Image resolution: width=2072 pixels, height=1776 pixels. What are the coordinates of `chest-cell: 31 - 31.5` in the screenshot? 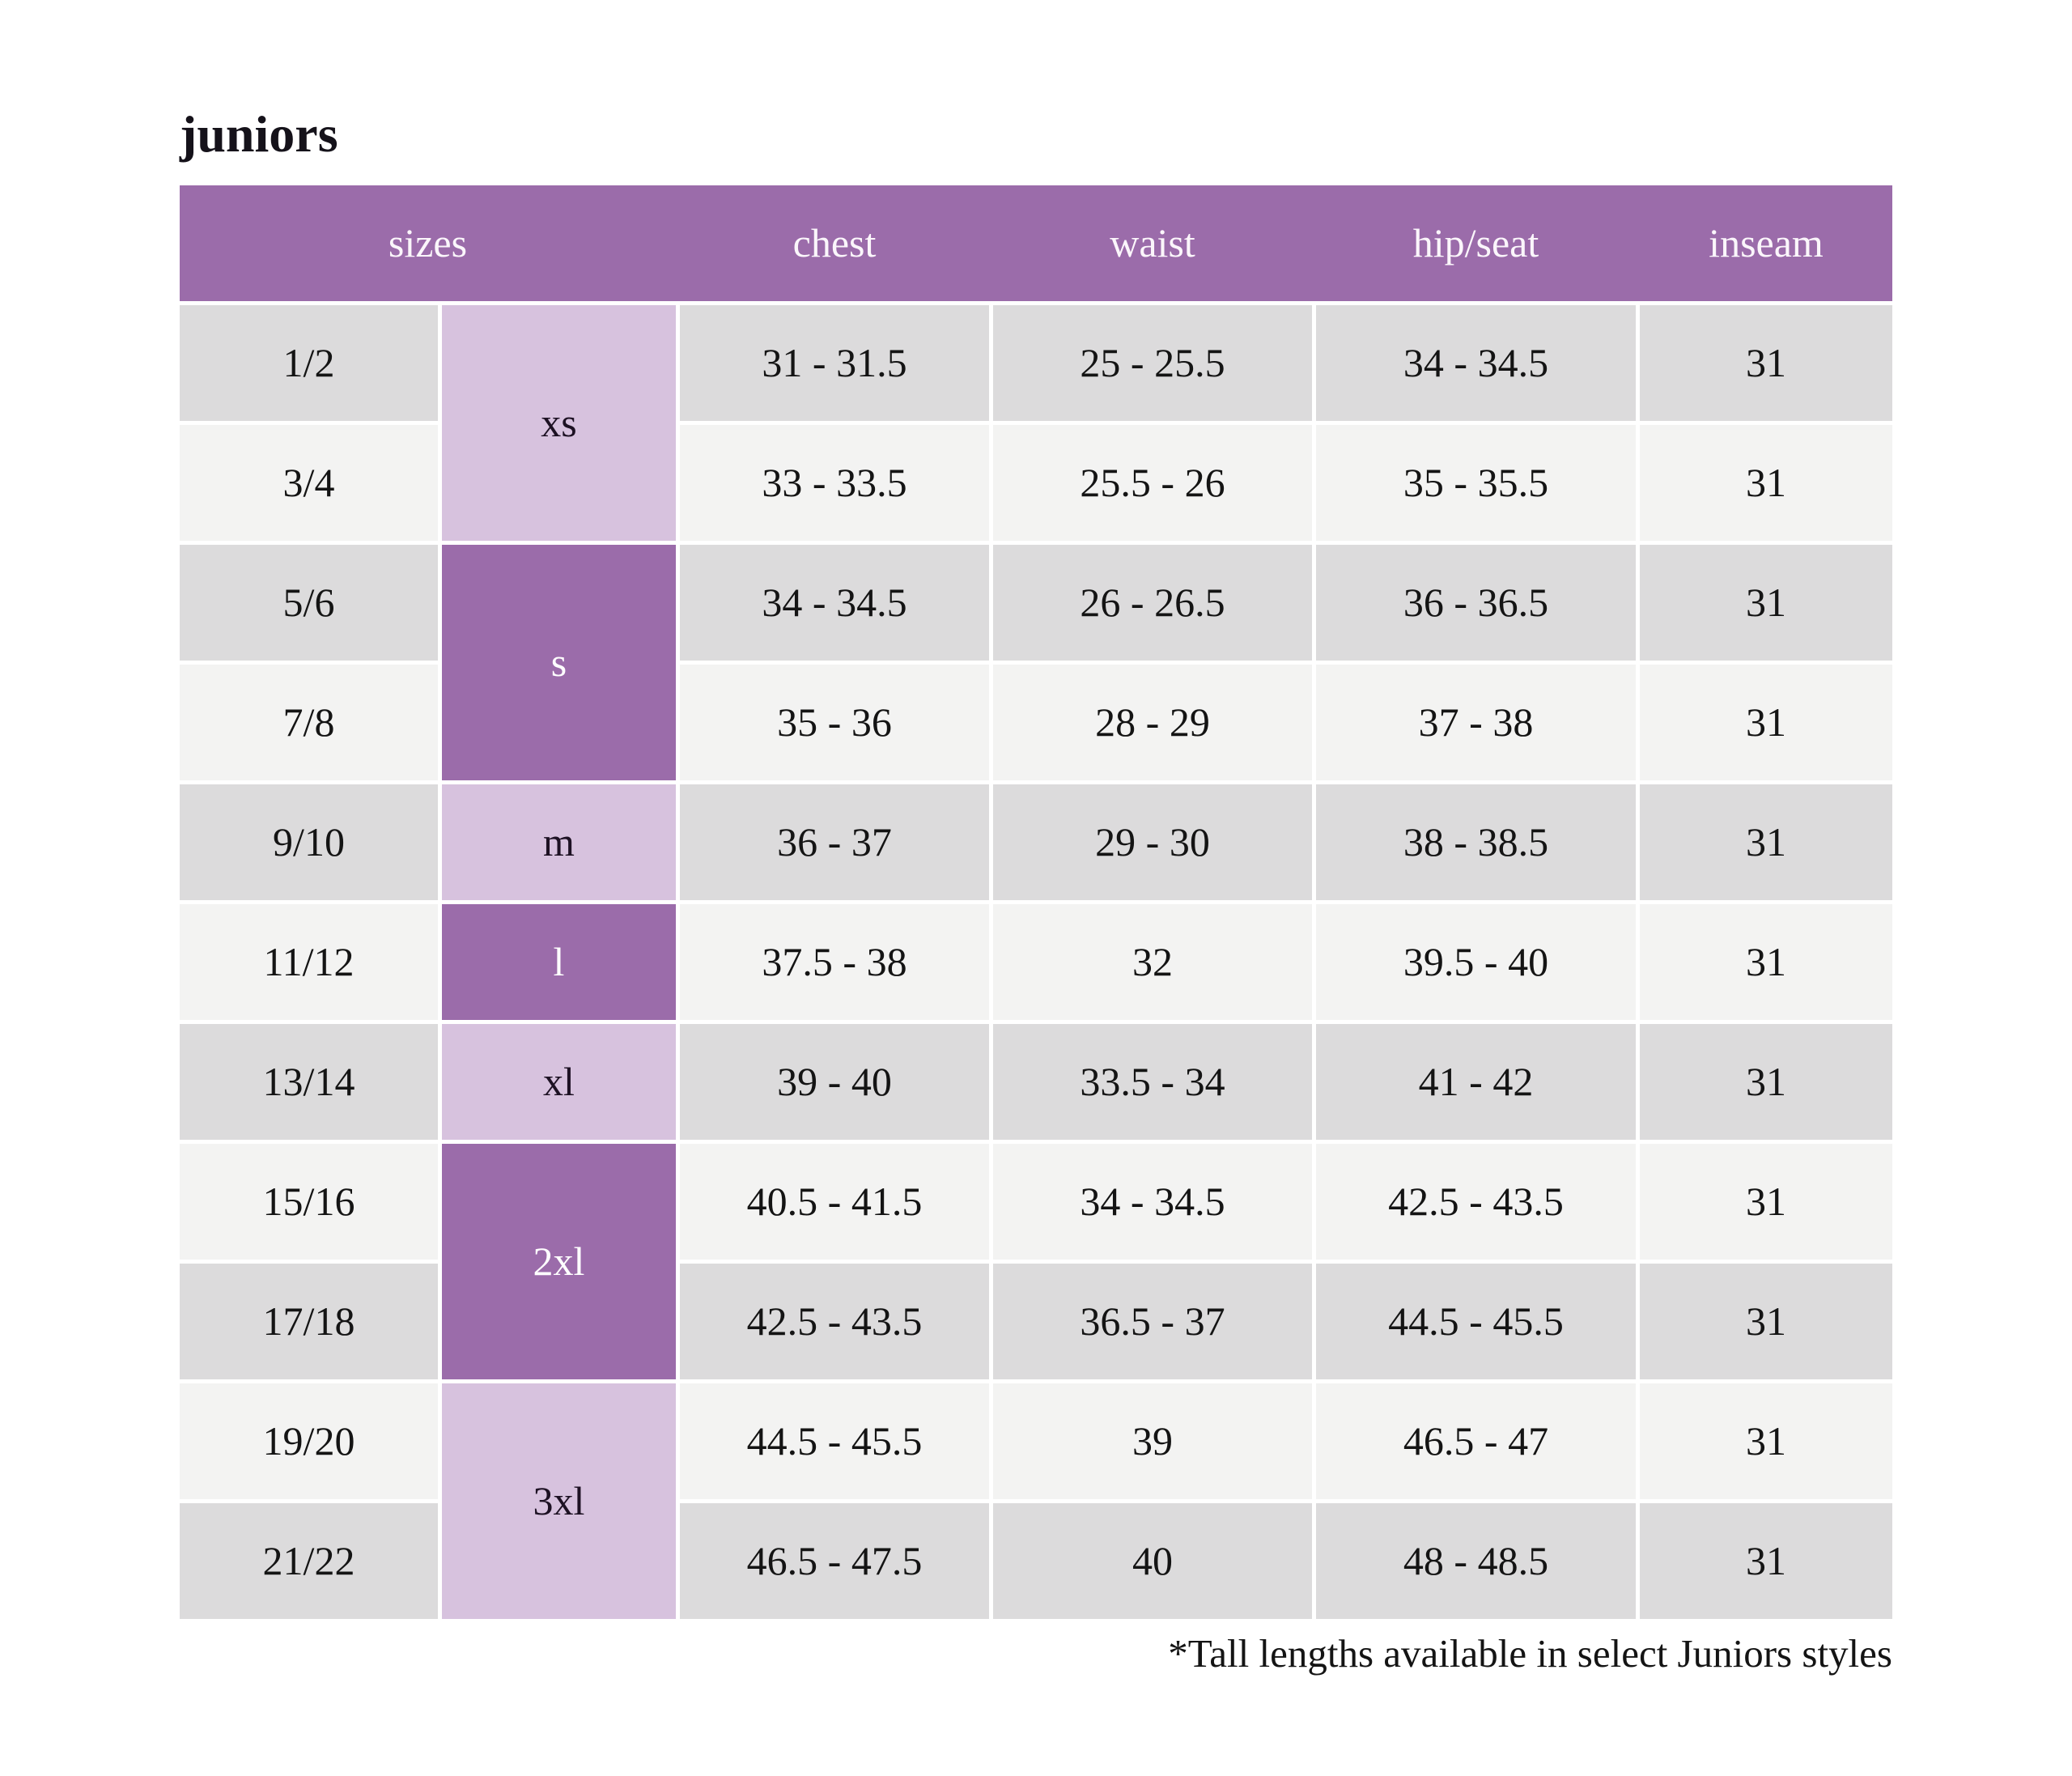 It's located at (834, 362).